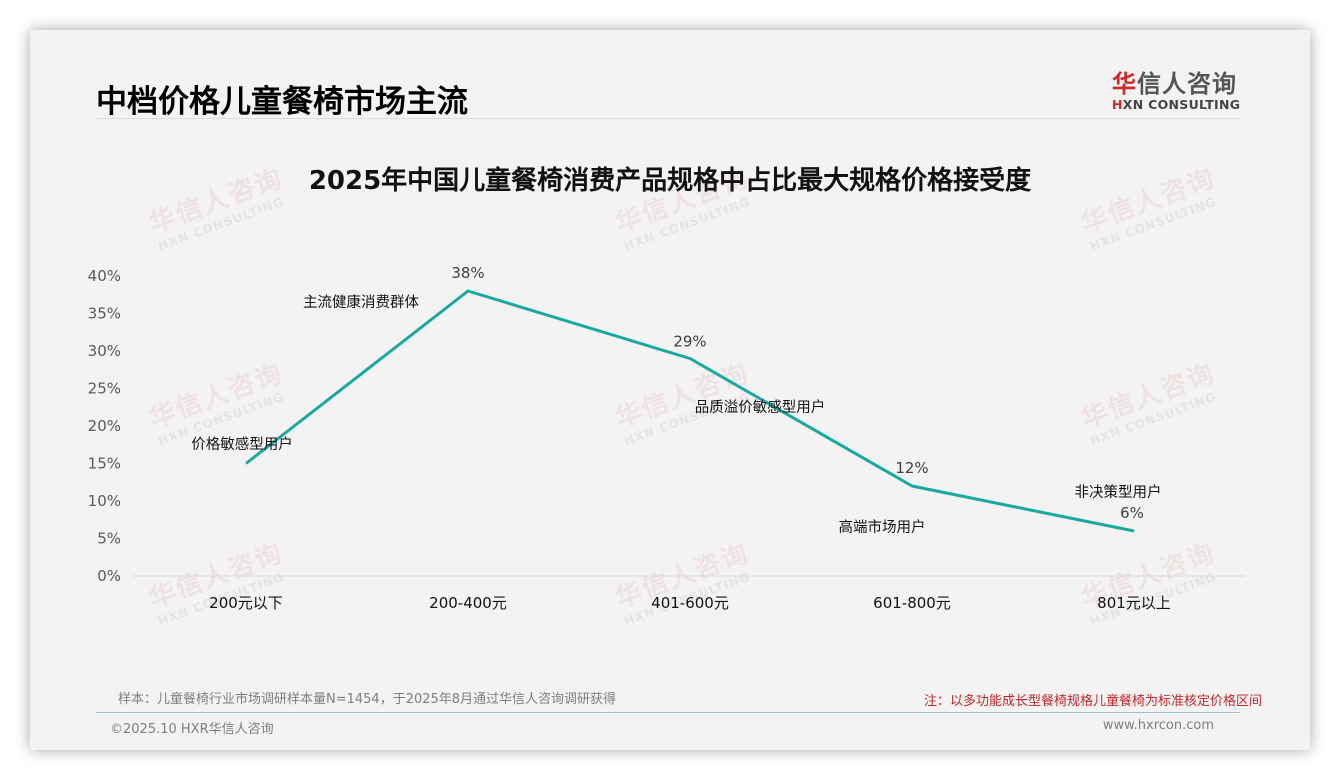 The image size is (1340, 780). What do you see at coordinates (246, 603) in the screenshot?
I see `x-tick-label: 200元以下` at bounding box center [246, 603].